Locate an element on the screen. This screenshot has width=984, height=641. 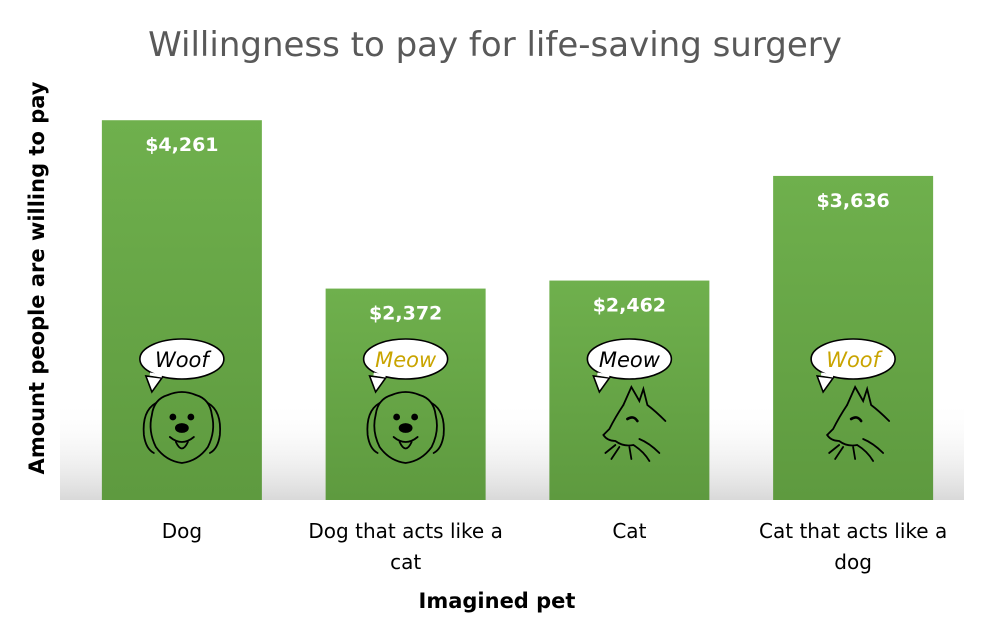
x-tick-label: Dog is located at coordinates (182, 531).